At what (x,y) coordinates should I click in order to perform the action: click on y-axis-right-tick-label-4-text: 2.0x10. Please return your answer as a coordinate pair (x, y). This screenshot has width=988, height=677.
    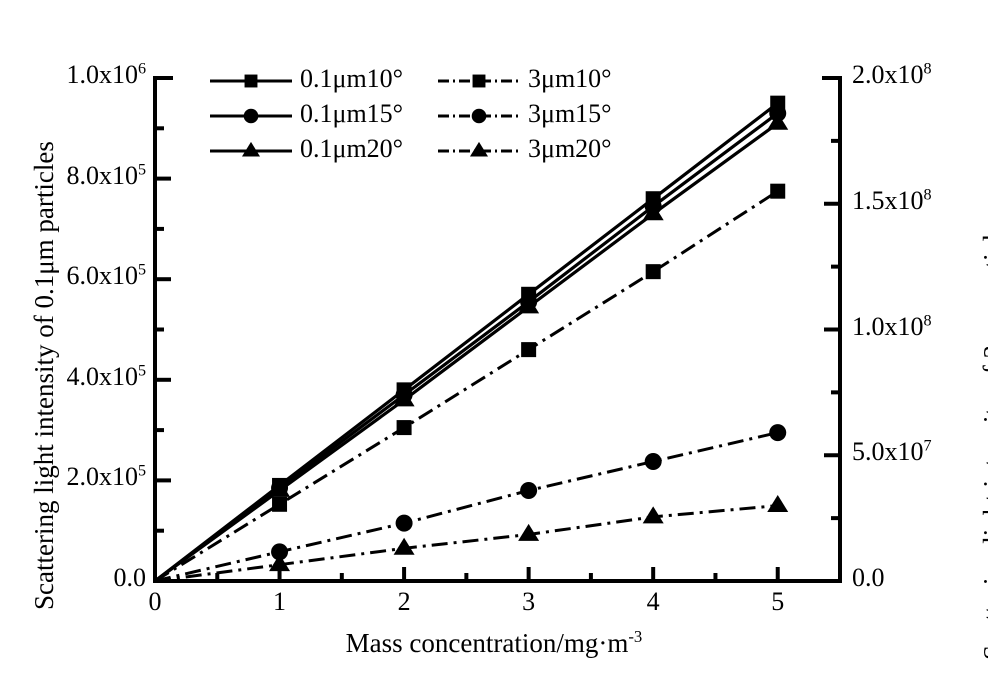
    Looking at the image, I should click on (888, 74).